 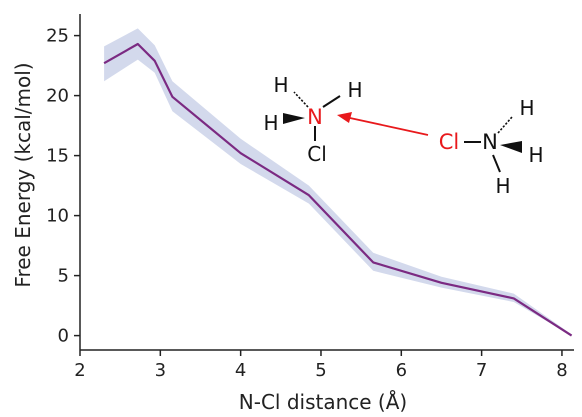 What do you see at coordinates (23, 174) in the screenshot?
I see `y-axis-label: Free Energy (kcal/mol)` at bounding box center [23, 174].